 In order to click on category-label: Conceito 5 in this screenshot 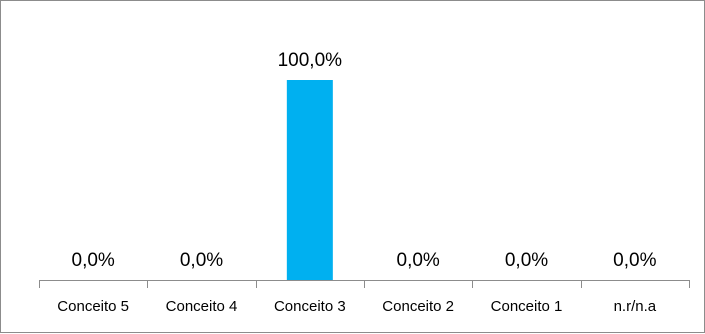, I will do `click(93, 306)`.